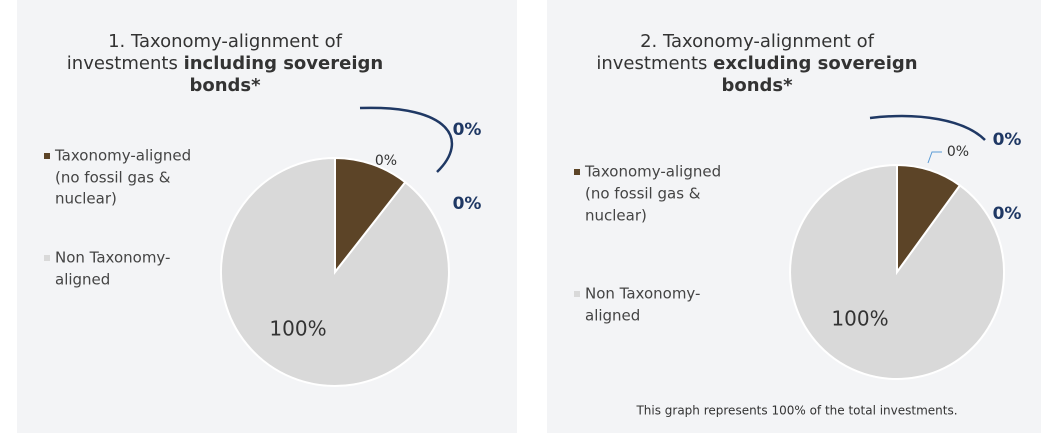  I want to click on title-bold: including sovereign, so click(284, 63).